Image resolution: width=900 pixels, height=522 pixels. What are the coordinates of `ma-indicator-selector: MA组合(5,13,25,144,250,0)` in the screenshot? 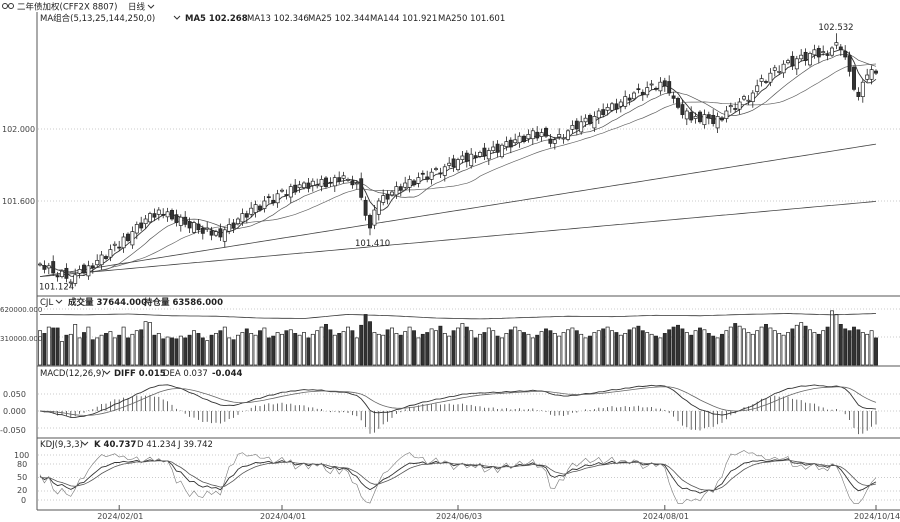 It's located at (97, 18).